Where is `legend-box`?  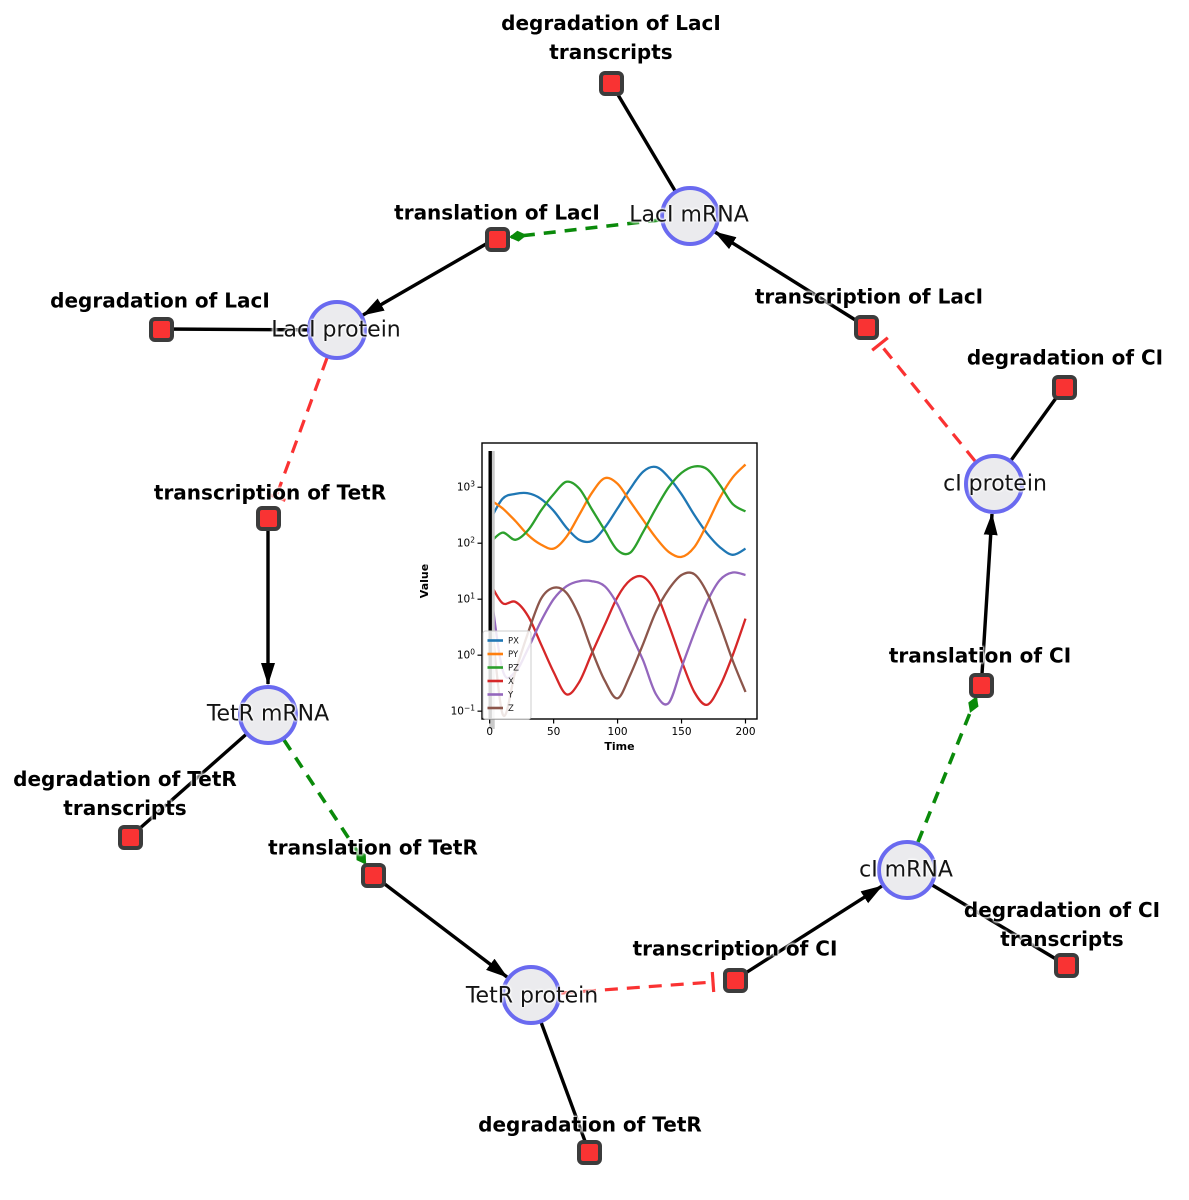 legend-box is located at coordinates (507, 675).